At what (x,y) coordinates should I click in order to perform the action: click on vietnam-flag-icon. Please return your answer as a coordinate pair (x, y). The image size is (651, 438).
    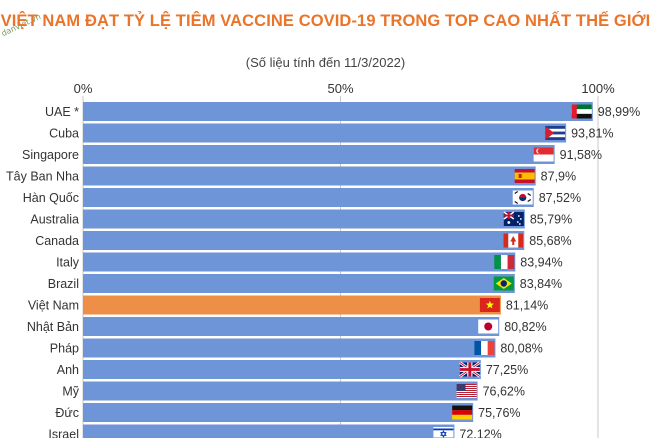
    Looking at the image, I should click on (489, 305).